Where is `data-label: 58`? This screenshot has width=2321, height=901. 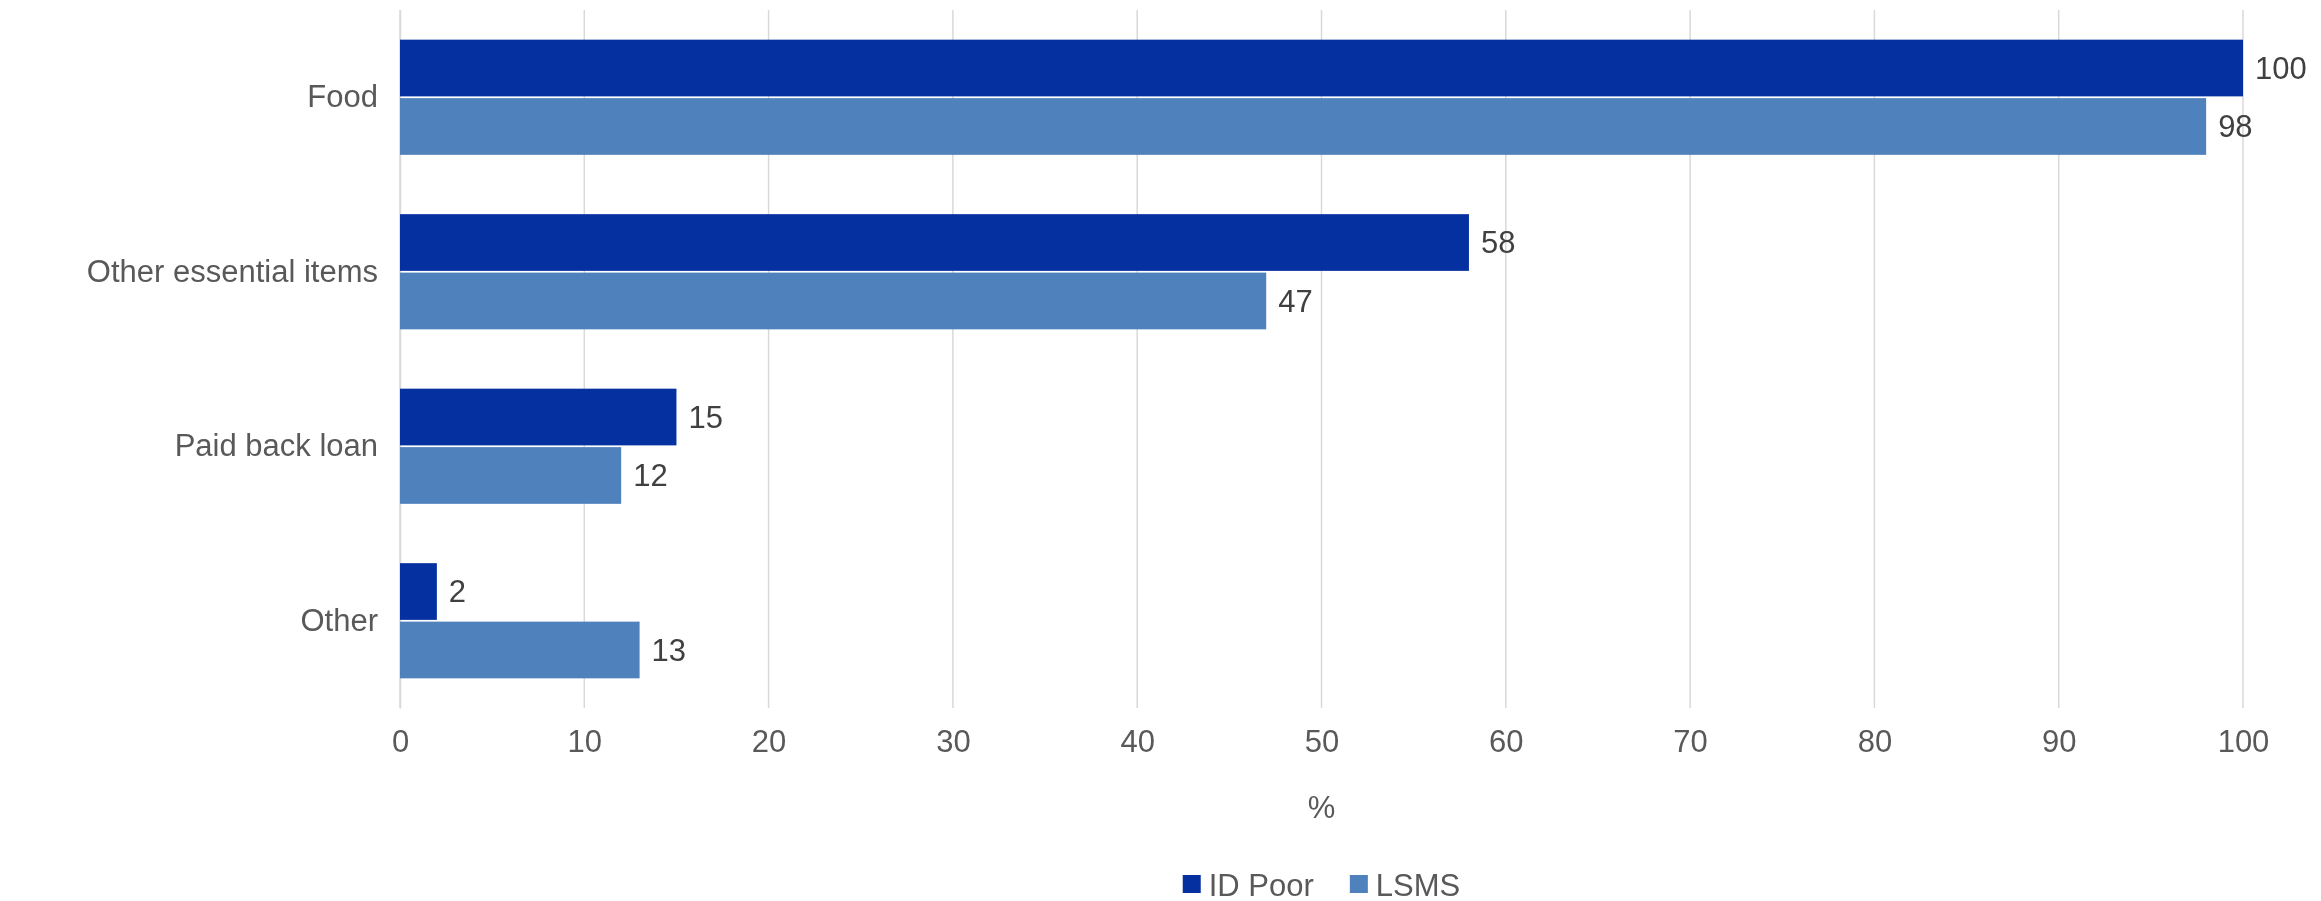 data-label: 58 is located at coordinates (1498, 243).